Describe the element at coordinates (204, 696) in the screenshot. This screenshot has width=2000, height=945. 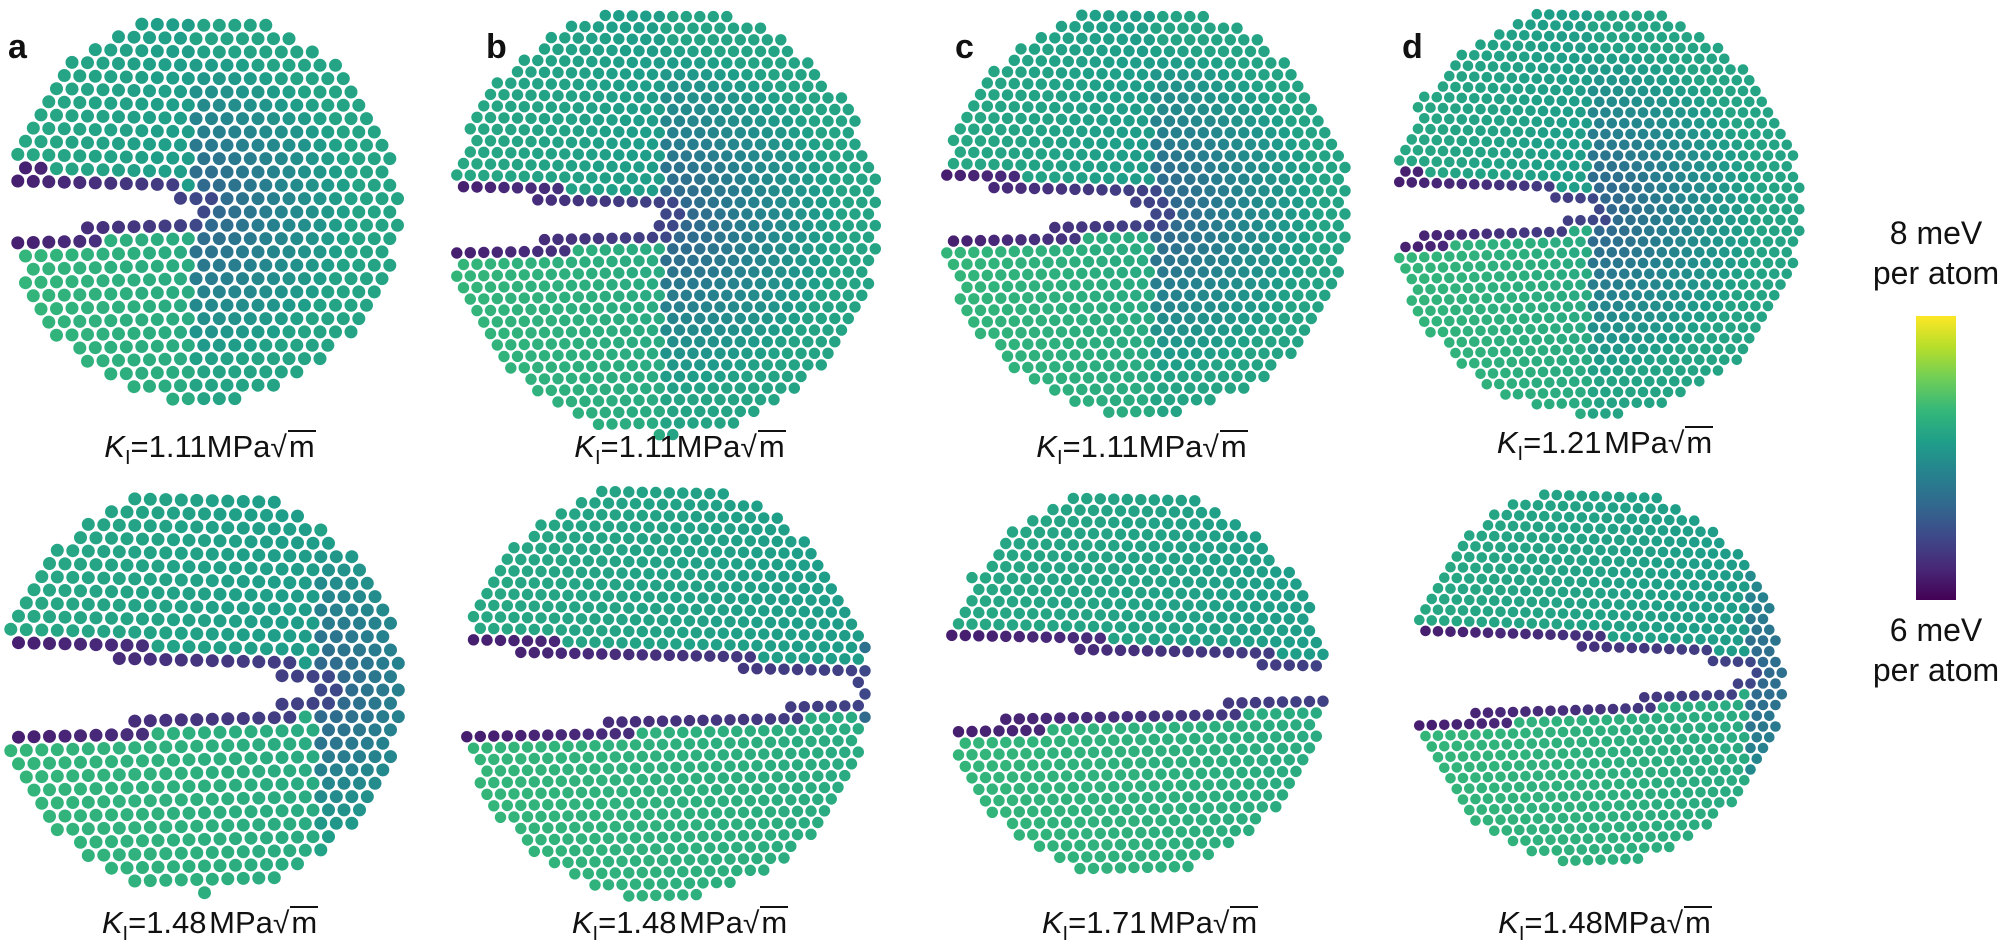
I see `panel-a-bottom-lattice` at that location.